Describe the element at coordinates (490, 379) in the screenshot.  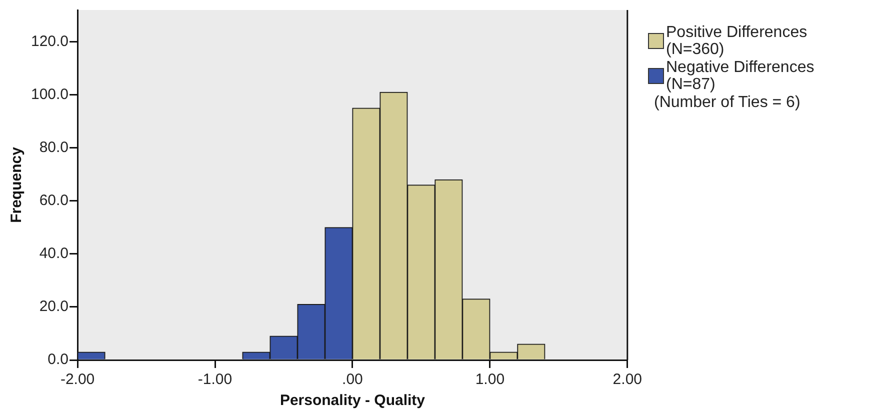
I see `x-tick-label: 1.00` at that location.